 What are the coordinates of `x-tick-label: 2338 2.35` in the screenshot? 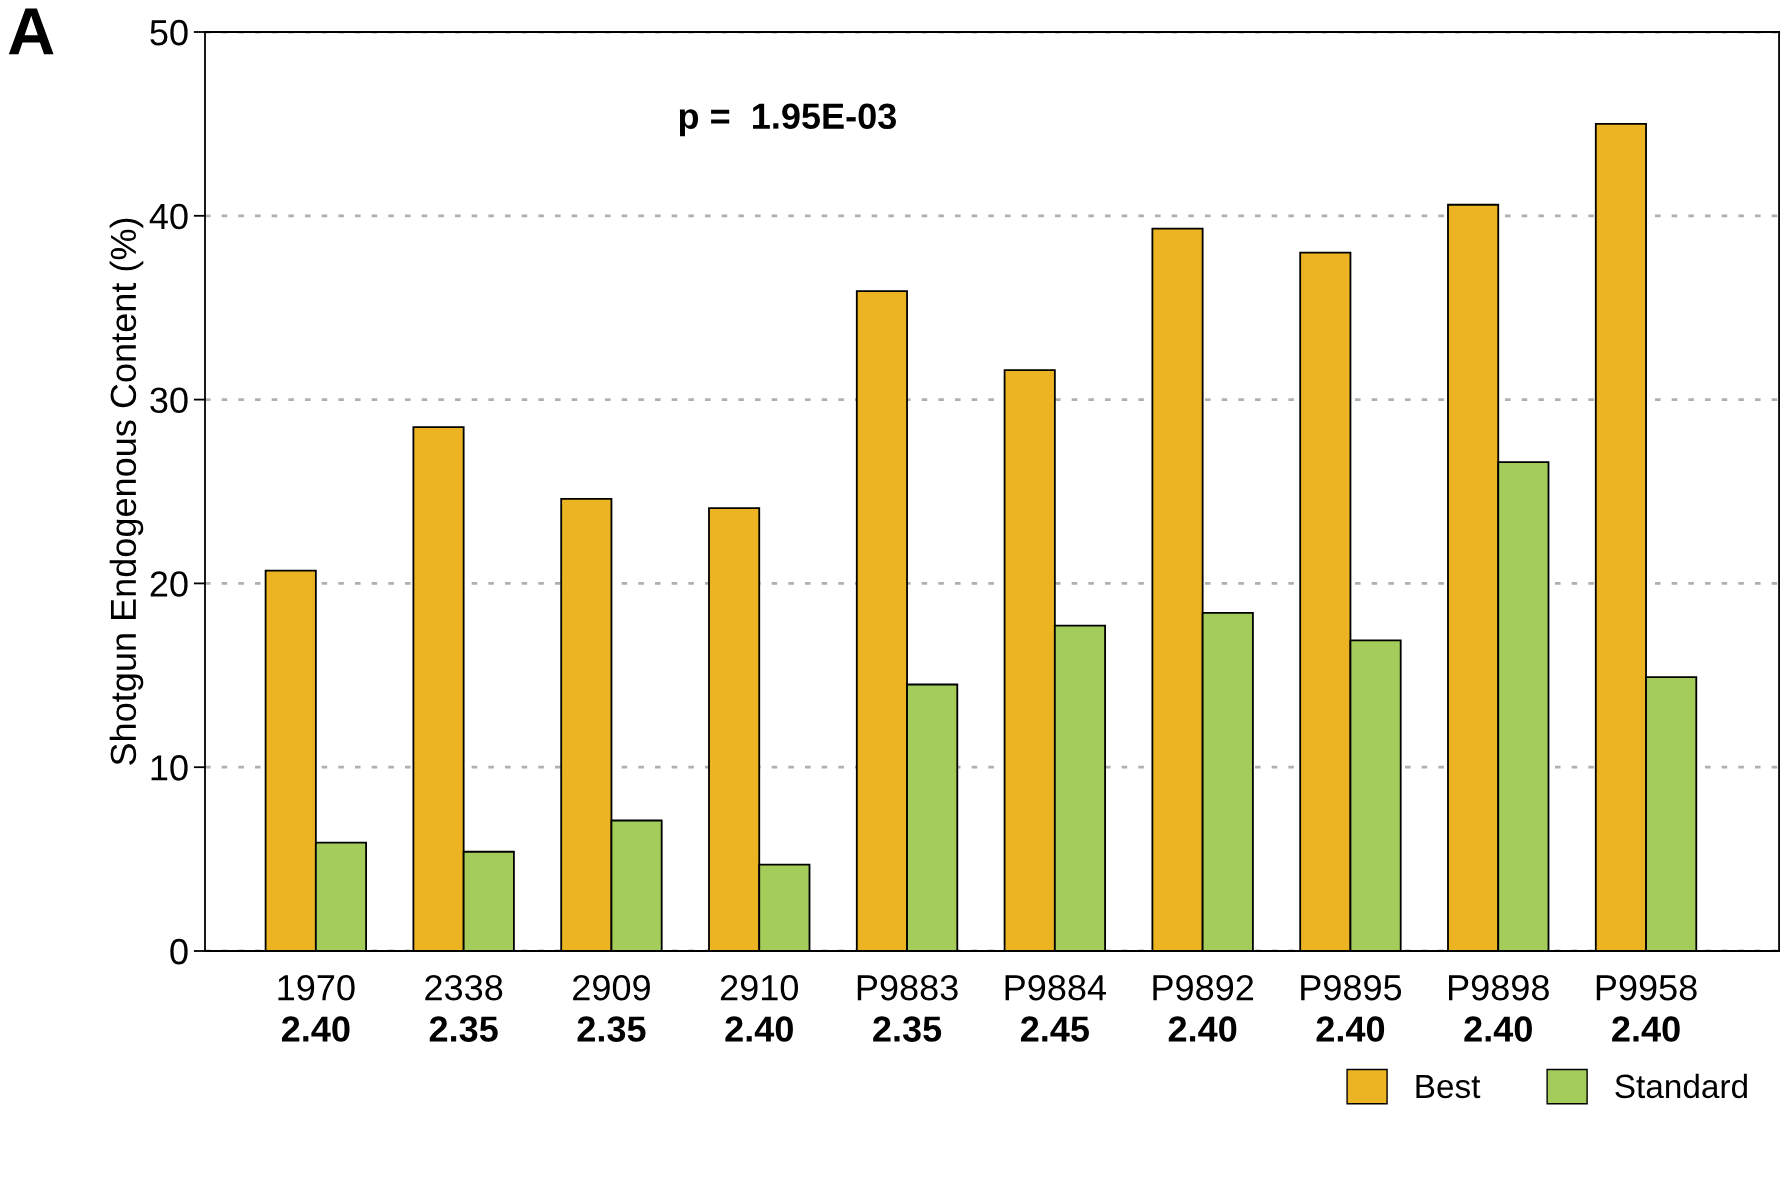 It's located at (464, 1008).